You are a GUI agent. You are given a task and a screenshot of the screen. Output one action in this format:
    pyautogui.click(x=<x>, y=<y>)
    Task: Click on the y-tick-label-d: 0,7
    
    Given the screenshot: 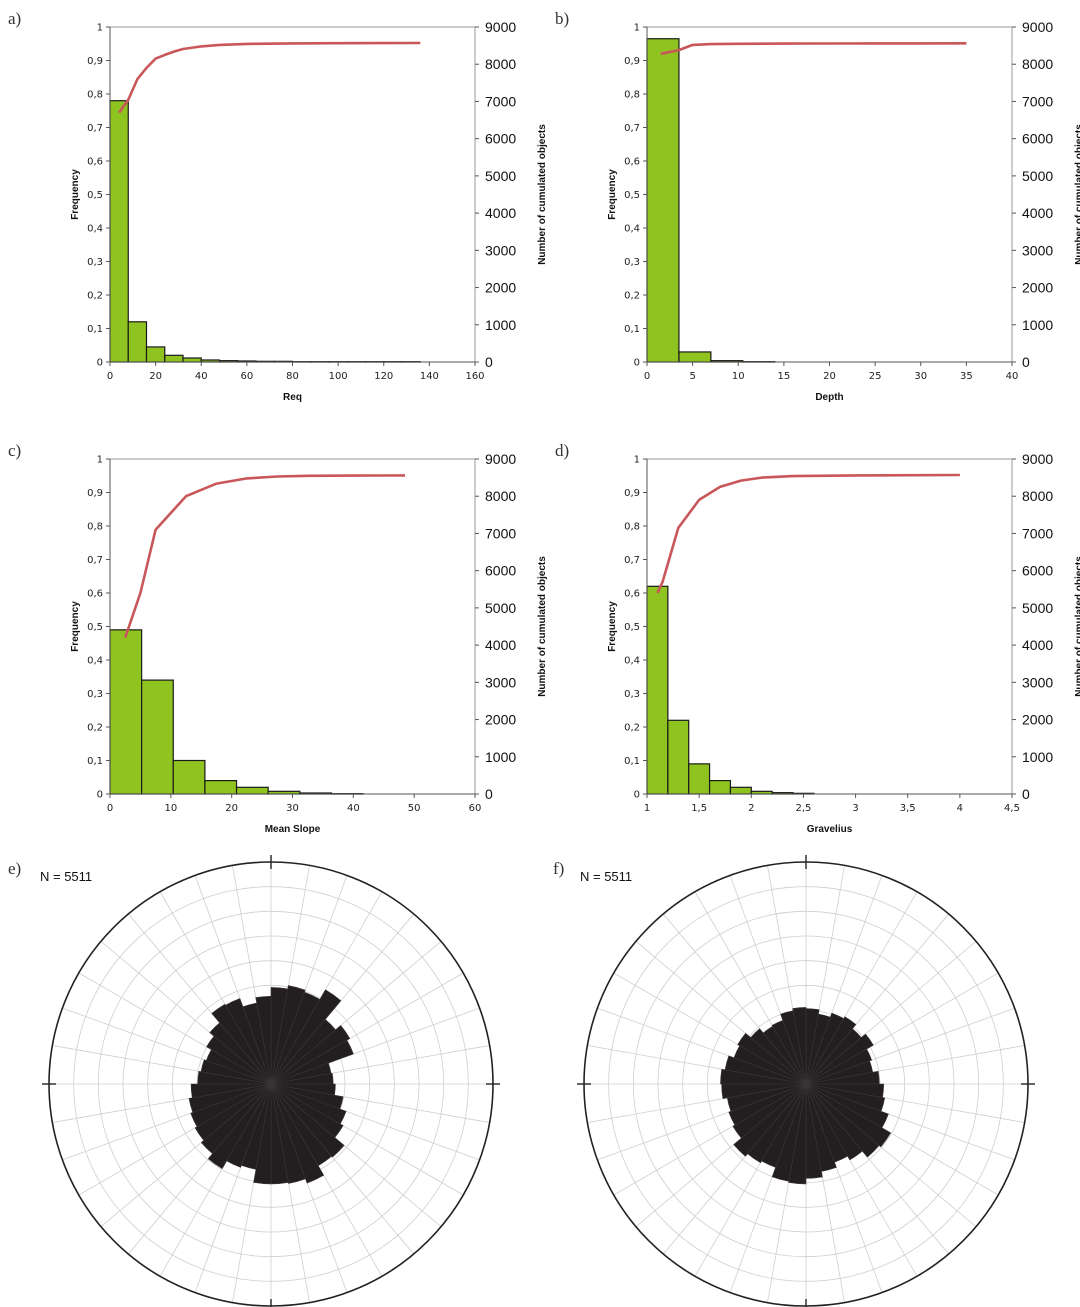 What is the action you would take?
    pyautogui.click(x=632, y=560)
    